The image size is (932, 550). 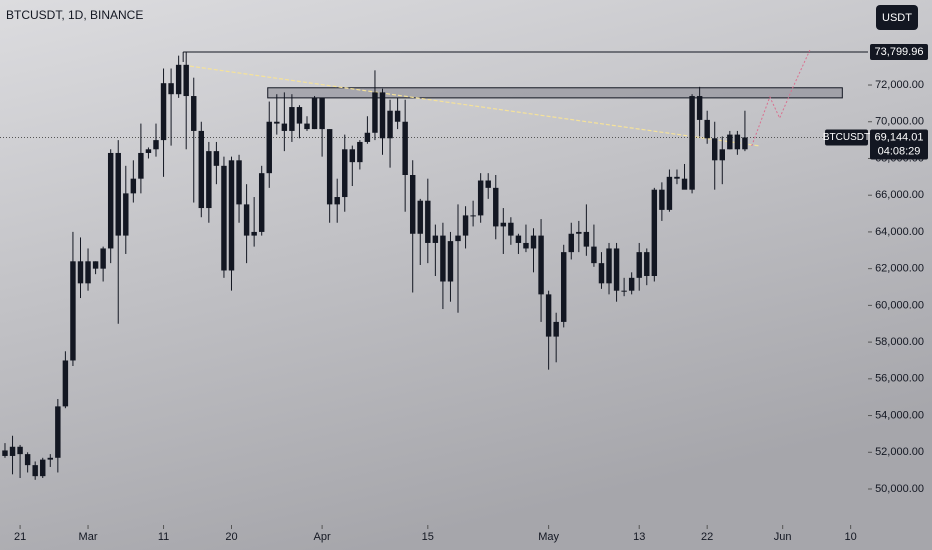 I want to click on x-tick-label: Mar, so click(x=88, y=537).